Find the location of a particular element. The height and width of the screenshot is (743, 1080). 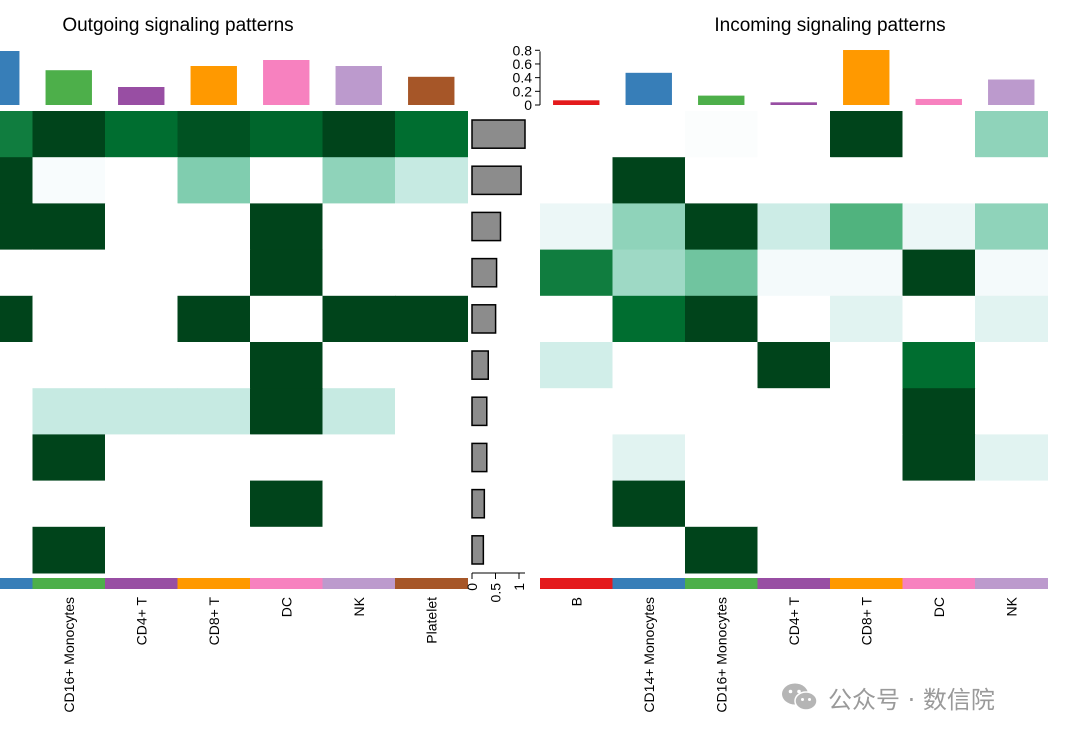

watermark: 公众号 · 数信院 is located at coordinates (887, 697).